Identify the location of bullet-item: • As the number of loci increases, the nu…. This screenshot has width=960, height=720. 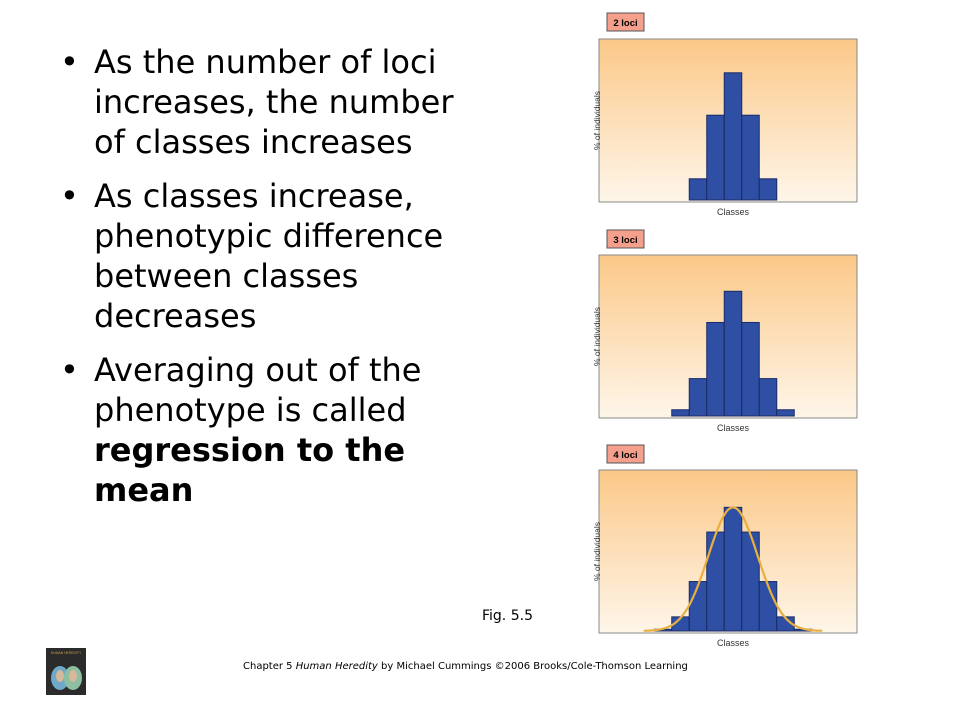
(268, 102).